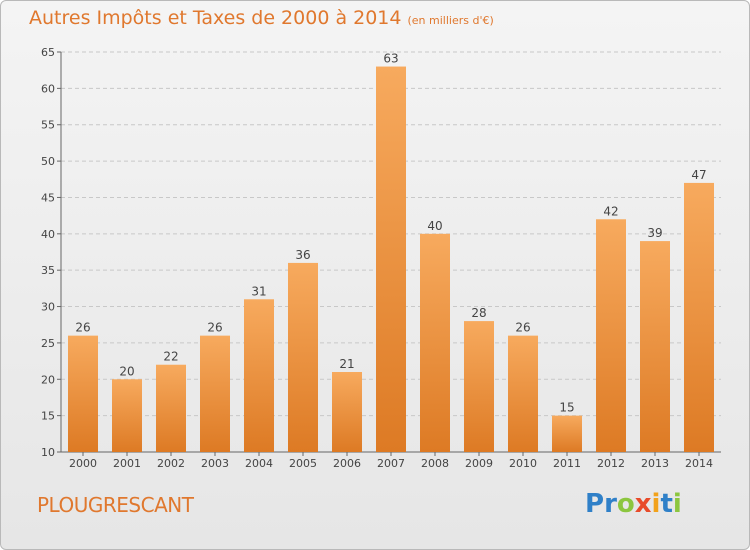 The height and width of the screenshot is (550, 750). I want to click on bar-2000, so click(83, 393).